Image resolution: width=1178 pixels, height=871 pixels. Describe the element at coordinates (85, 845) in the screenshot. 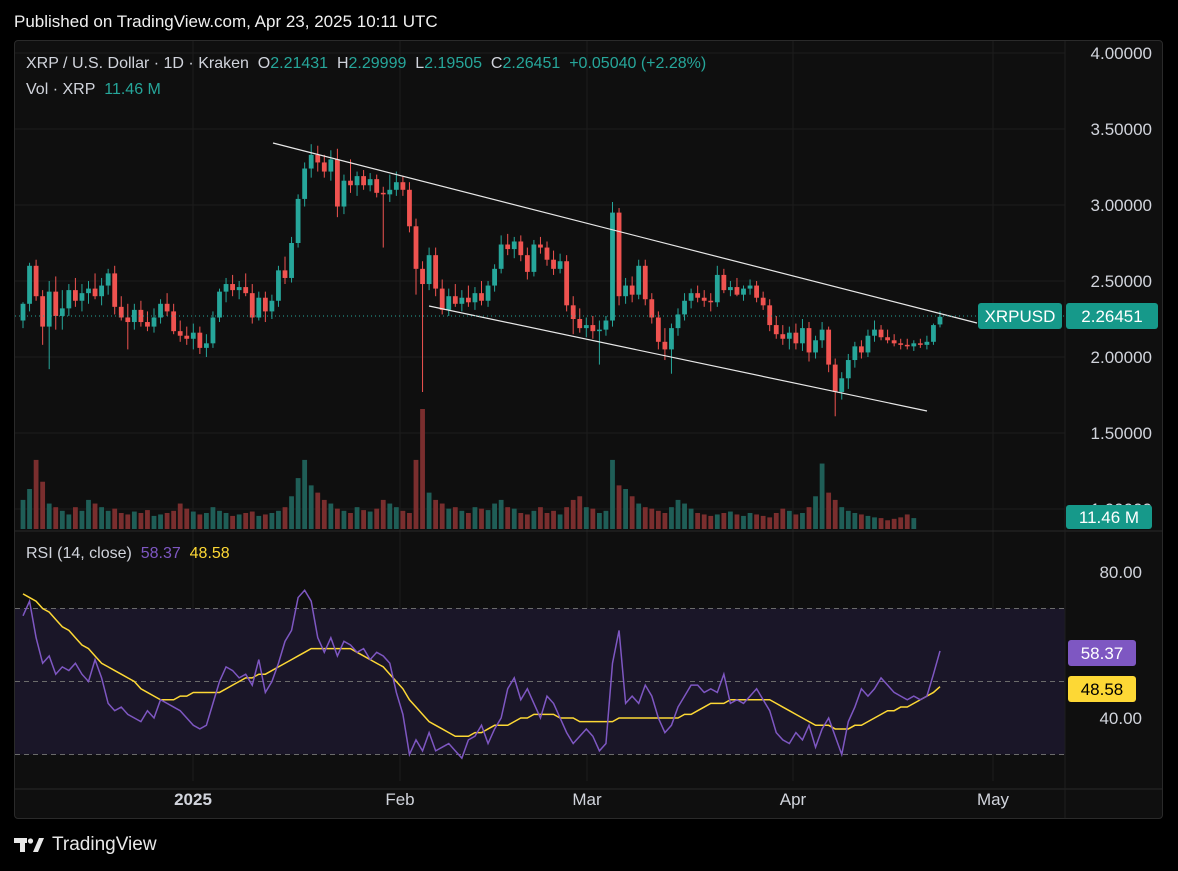

I see `tradingview-logo: TradingView` at that location.